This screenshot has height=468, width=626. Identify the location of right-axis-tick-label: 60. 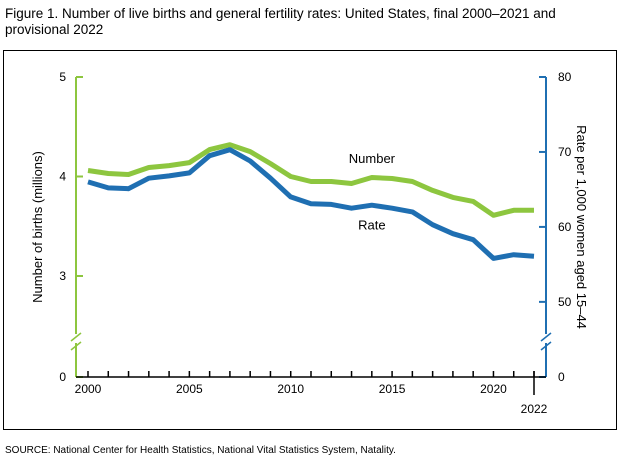
(565, 227).